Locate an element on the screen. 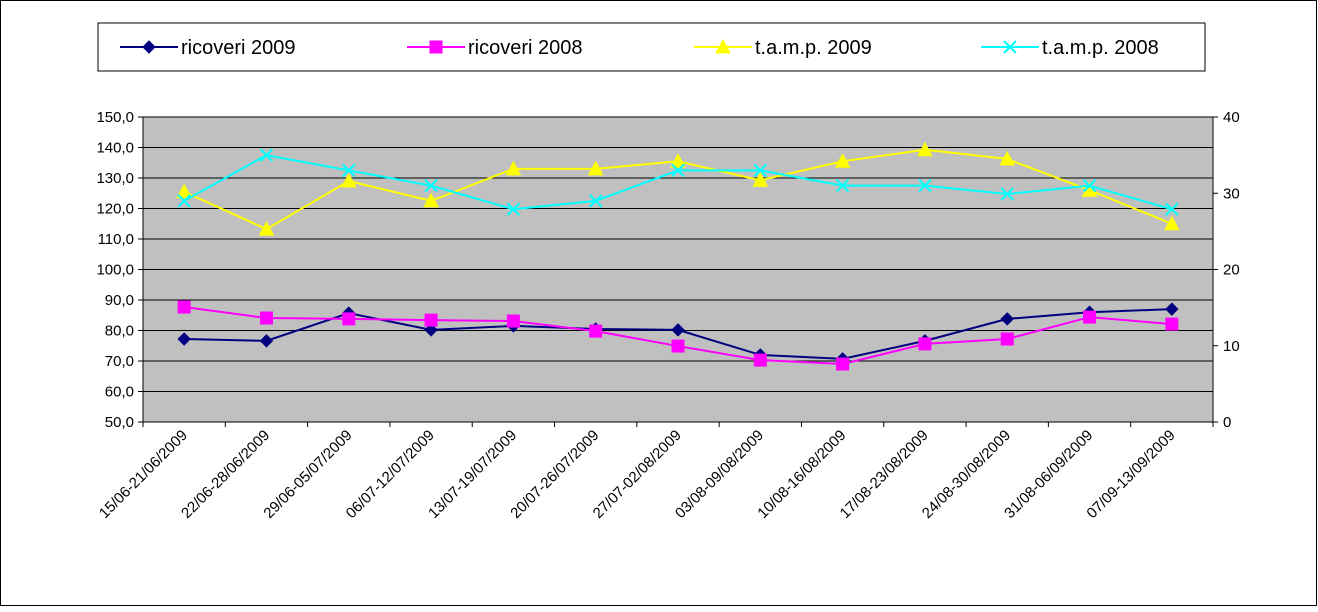 This screenshot has height=612, width=1318. y-tick-label: 130,0 is located at coordinates (115, 178).